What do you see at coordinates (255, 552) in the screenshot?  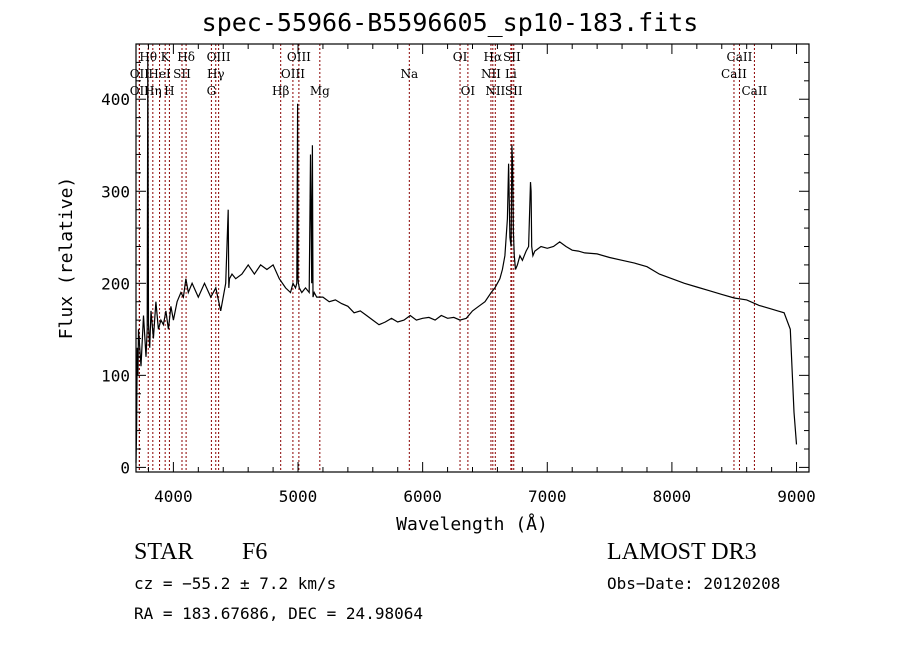 I see `object-subclass: F6` at bounding box center [255, 552].